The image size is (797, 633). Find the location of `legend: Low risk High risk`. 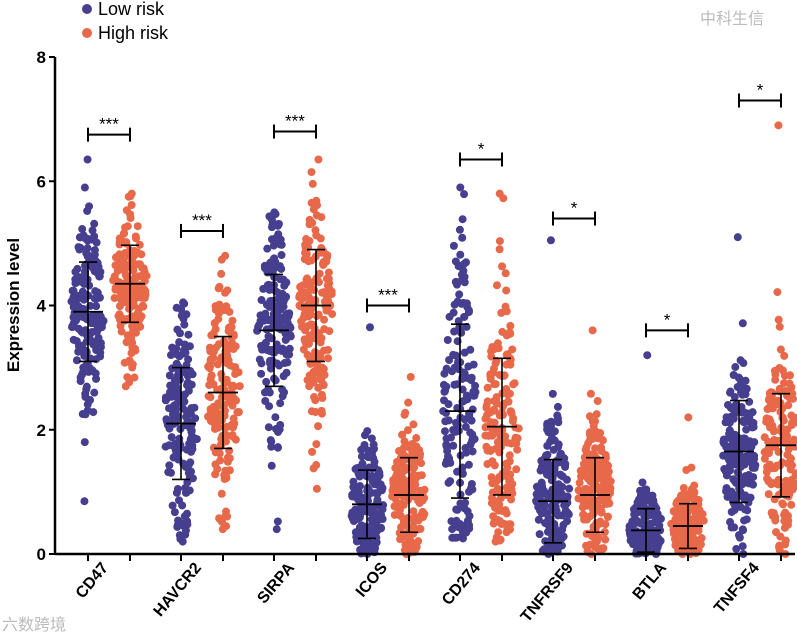

legend: Low risk High risk is located at coordinates (125, 21).